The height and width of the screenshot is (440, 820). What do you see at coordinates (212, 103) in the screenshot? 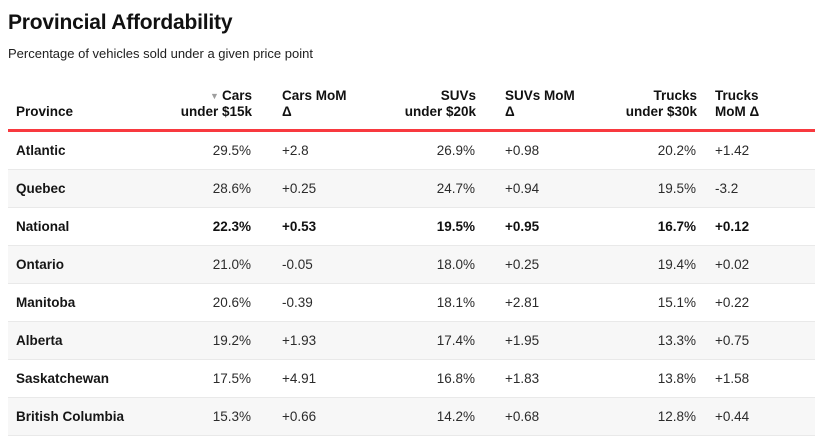
I see `column-header-cars-under-15k: ▼ Cars under $15k` at bounding box center [212, 103].